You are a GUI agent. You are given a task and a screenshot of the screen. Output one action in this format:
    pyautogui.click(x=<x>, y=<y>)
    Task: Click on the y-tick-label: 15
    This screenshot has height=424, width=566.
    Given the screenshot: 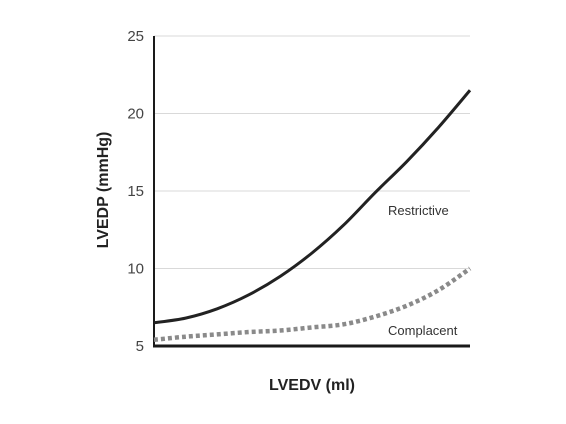 What is the action you would take?
    pyautogui.click(x=135, y=191)
    